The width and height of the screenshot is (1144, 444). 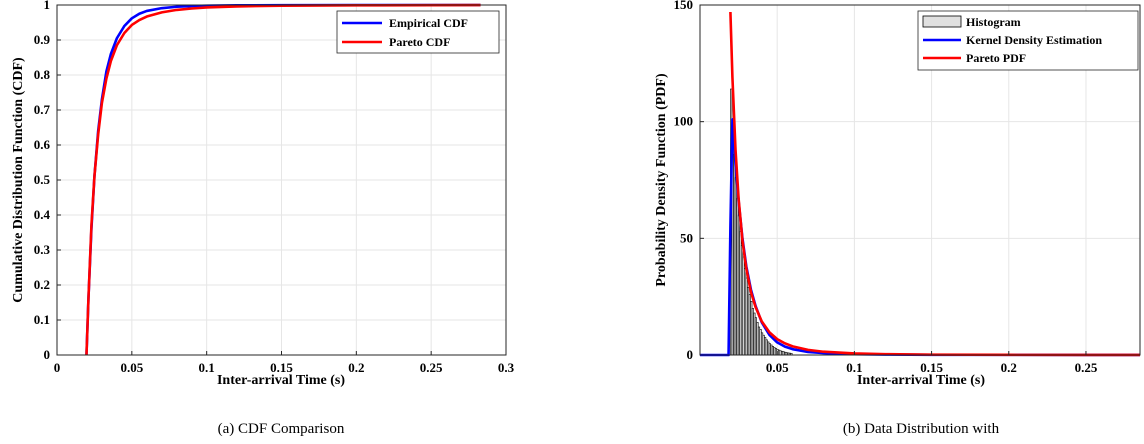 What do you see at coordinates (57, 367) in the screenshot?
I see `chart-a-xtick-label: 0` at bounding box center [57, 367].